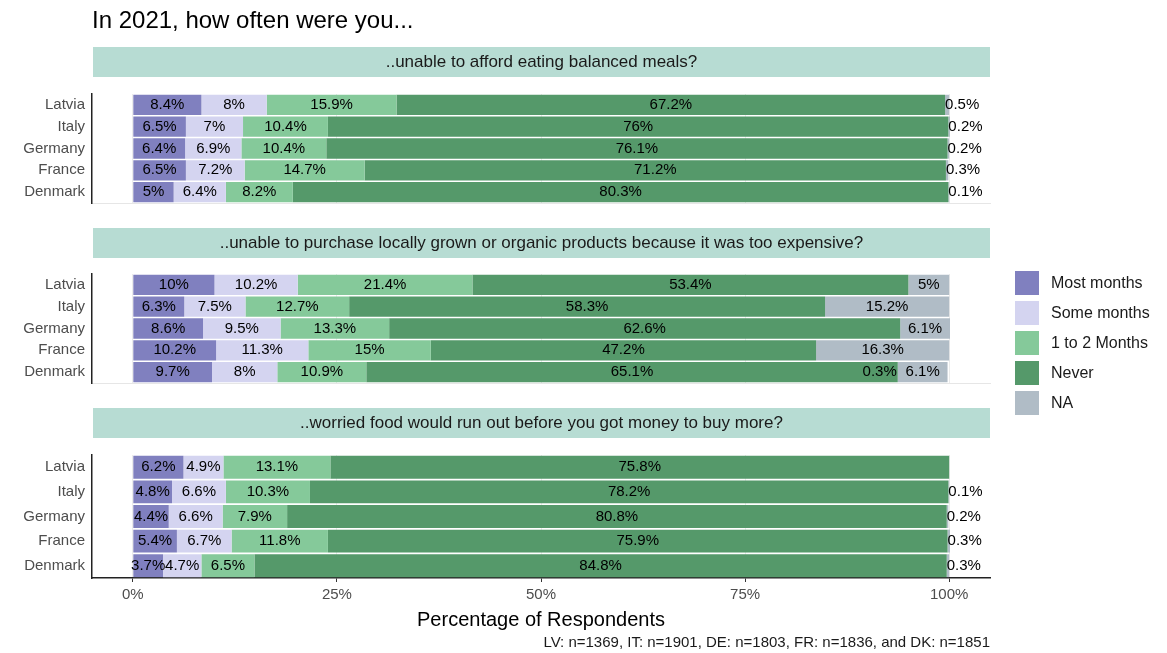 The height and width of the screenshot is (653, 1167). What do you see at coordinates (637, 147) in the screenshot?
I see `data-label: 76.1%` at bounding box center [637, 147].